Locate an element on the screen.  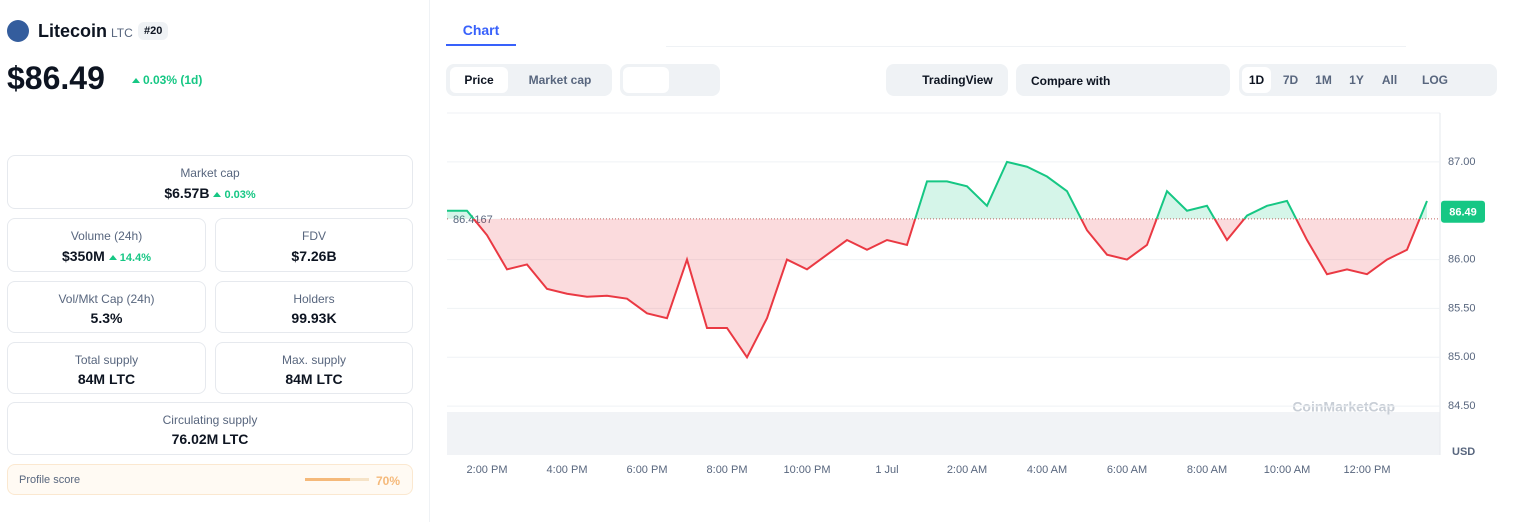
price-line is located at coordinates (937, 189).